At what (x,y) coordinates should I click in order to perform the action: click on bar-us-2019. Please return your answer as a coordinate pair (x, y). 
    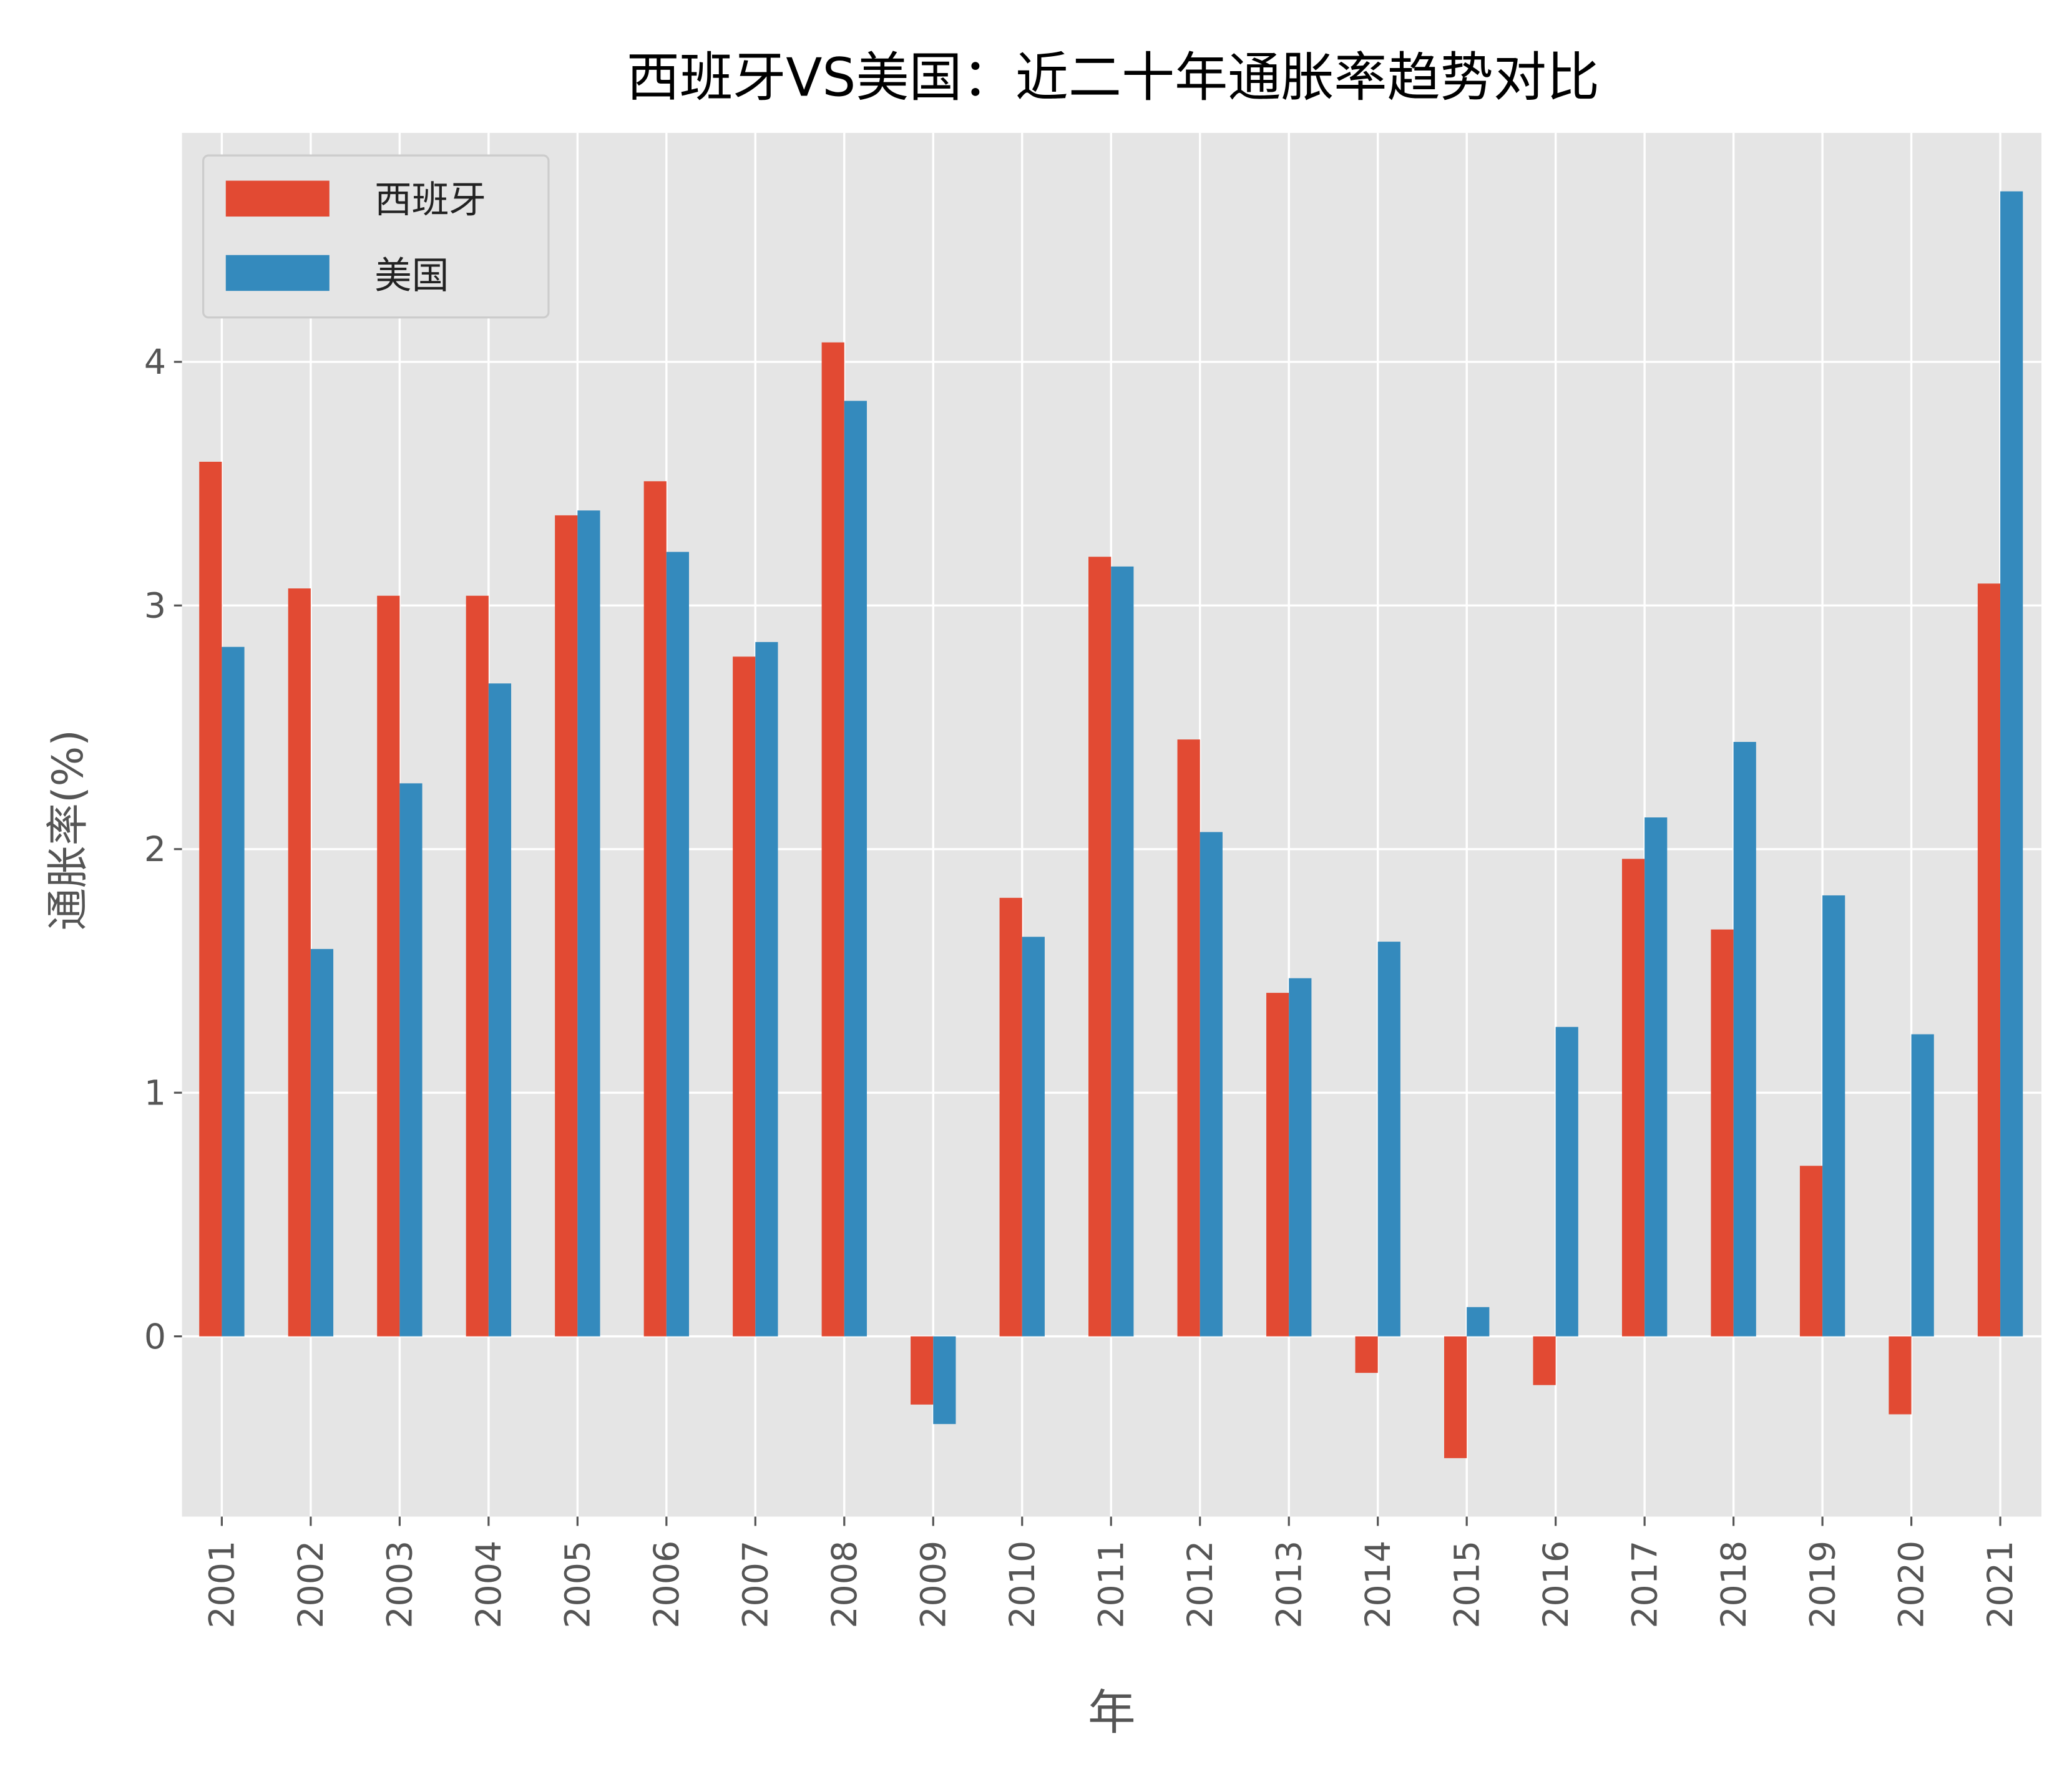
    Looking at the image, I should click on (1834, 1116).